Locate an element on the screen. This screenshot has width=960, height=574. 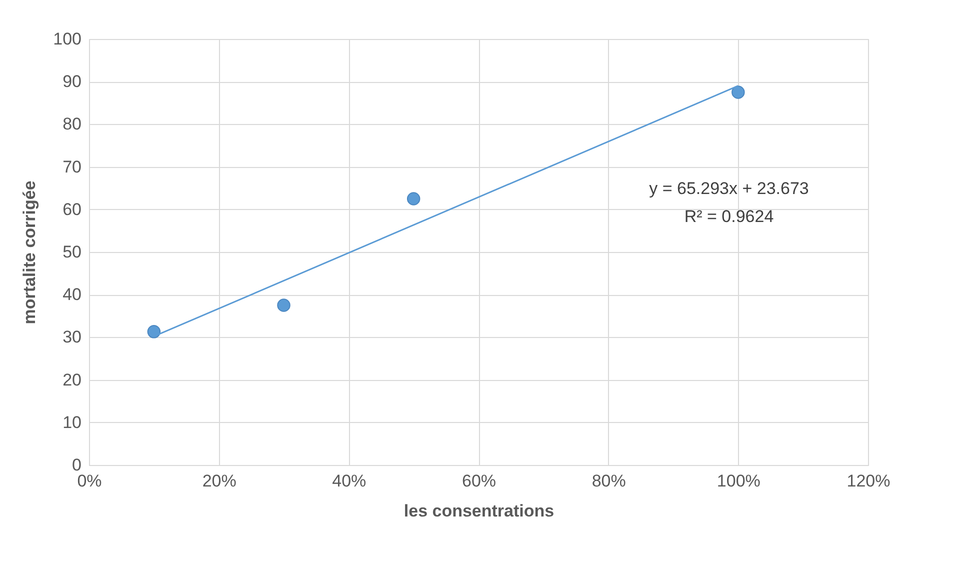
x-tick-label: 60% is located at coordinates (479, 481).